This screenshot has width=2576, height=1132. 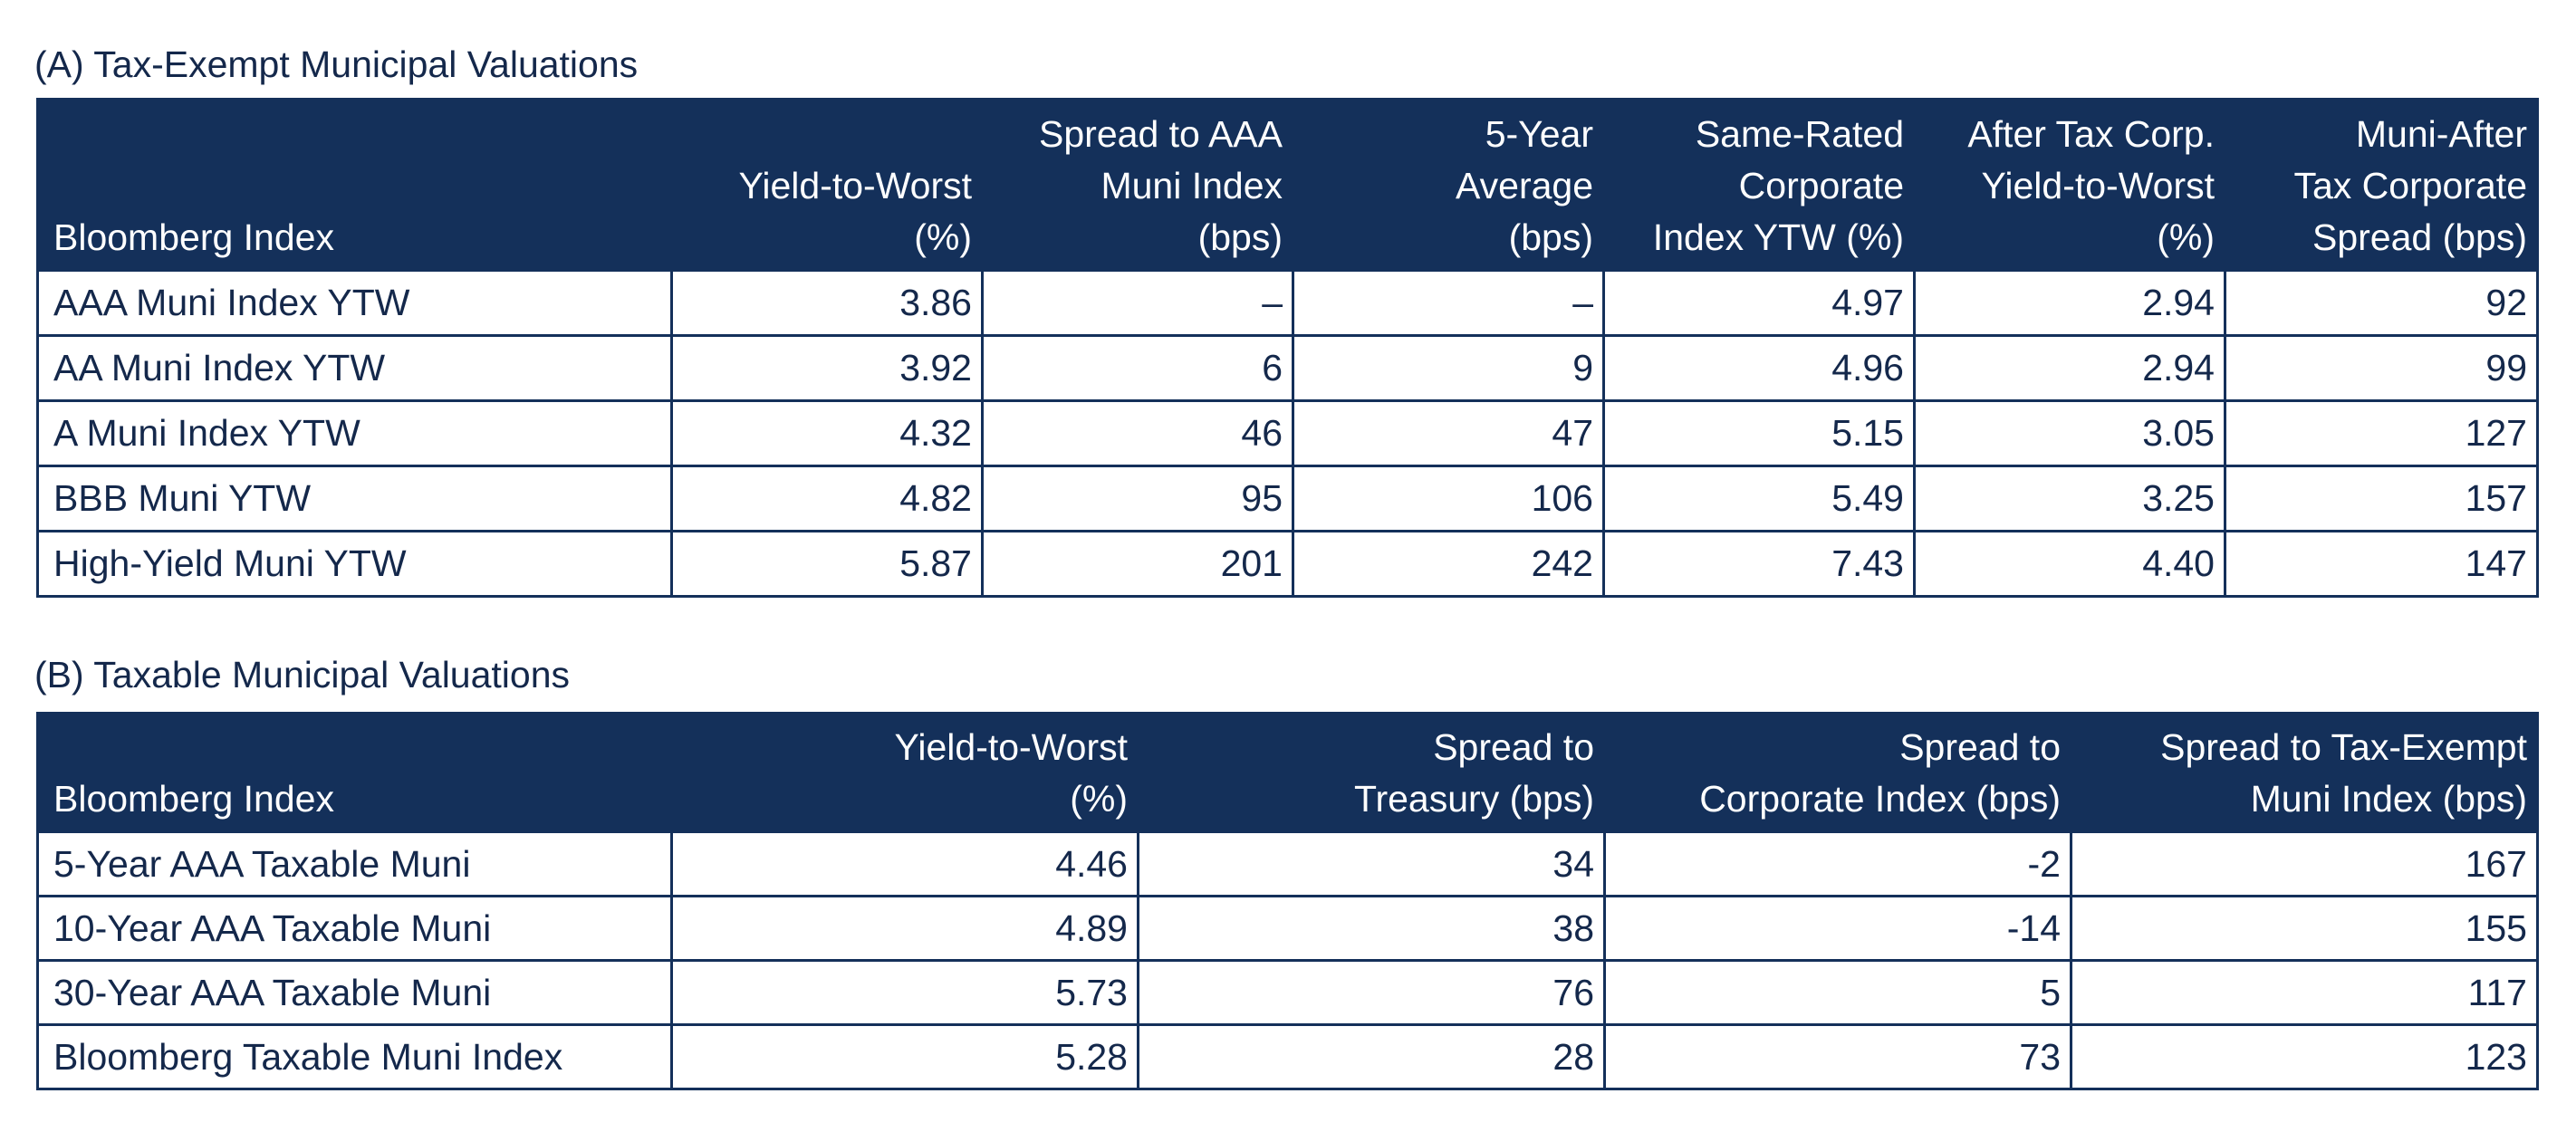 What do you see at coordinates (1799, 134) in the screenshot?
I see `header-line: Same-Rated` at bounding box center [1799, 134].